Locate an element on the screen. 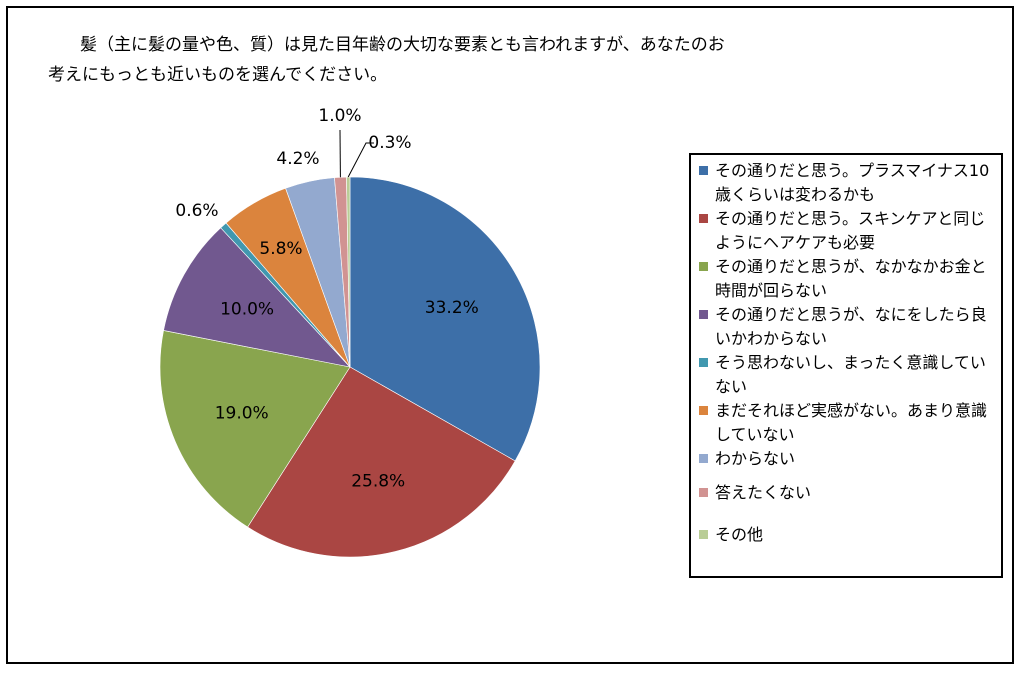  legend-label: そう思わないし、まったく意識していない is located at coordinates (850, 374).